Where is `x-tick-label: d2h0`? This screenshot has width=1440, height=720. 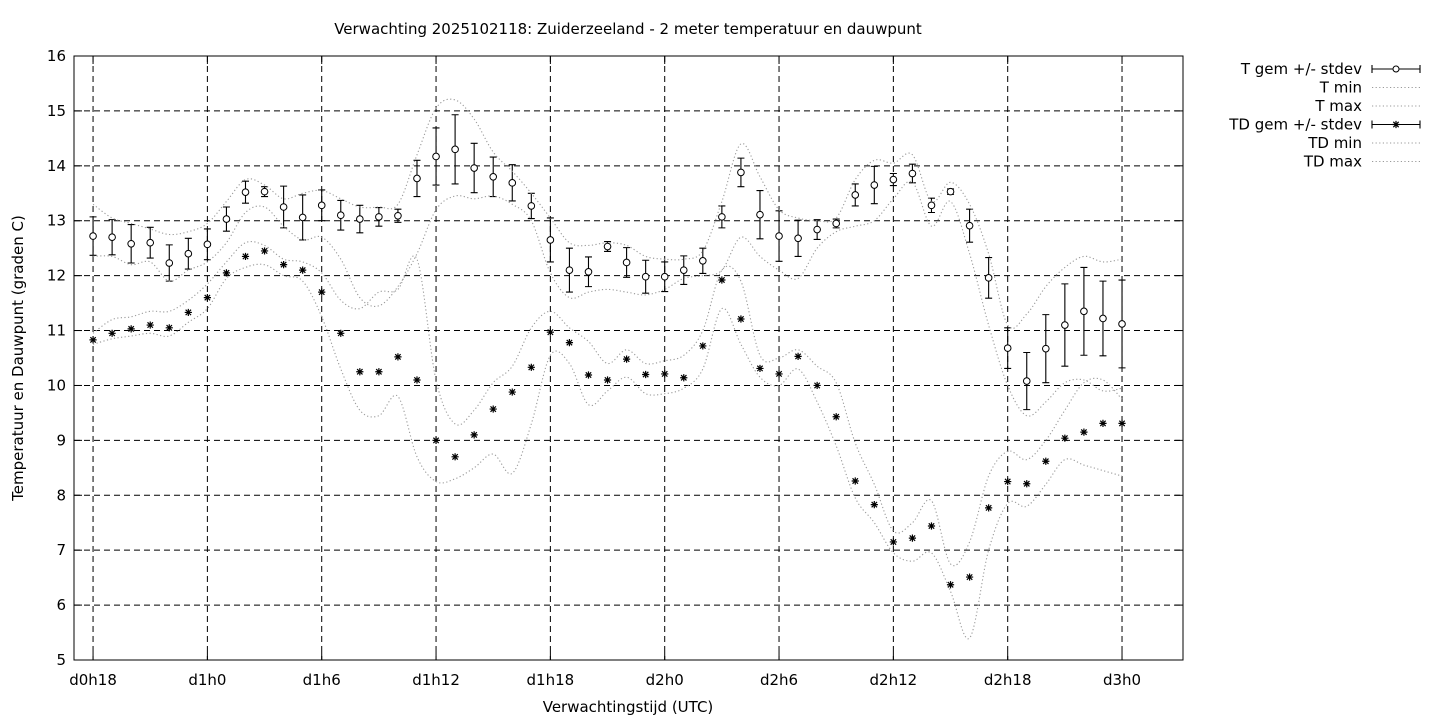
x-tick-label: d2h0 is located at coordinates (665, 680).